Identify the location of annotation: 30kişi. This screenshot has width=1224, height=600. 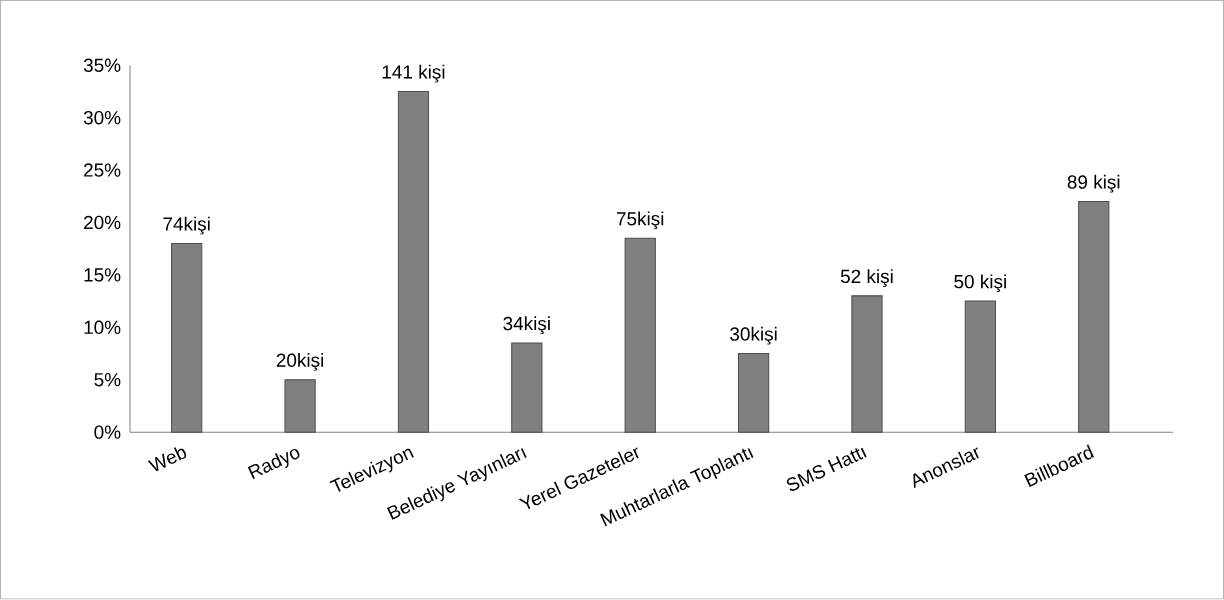
(753, 336).